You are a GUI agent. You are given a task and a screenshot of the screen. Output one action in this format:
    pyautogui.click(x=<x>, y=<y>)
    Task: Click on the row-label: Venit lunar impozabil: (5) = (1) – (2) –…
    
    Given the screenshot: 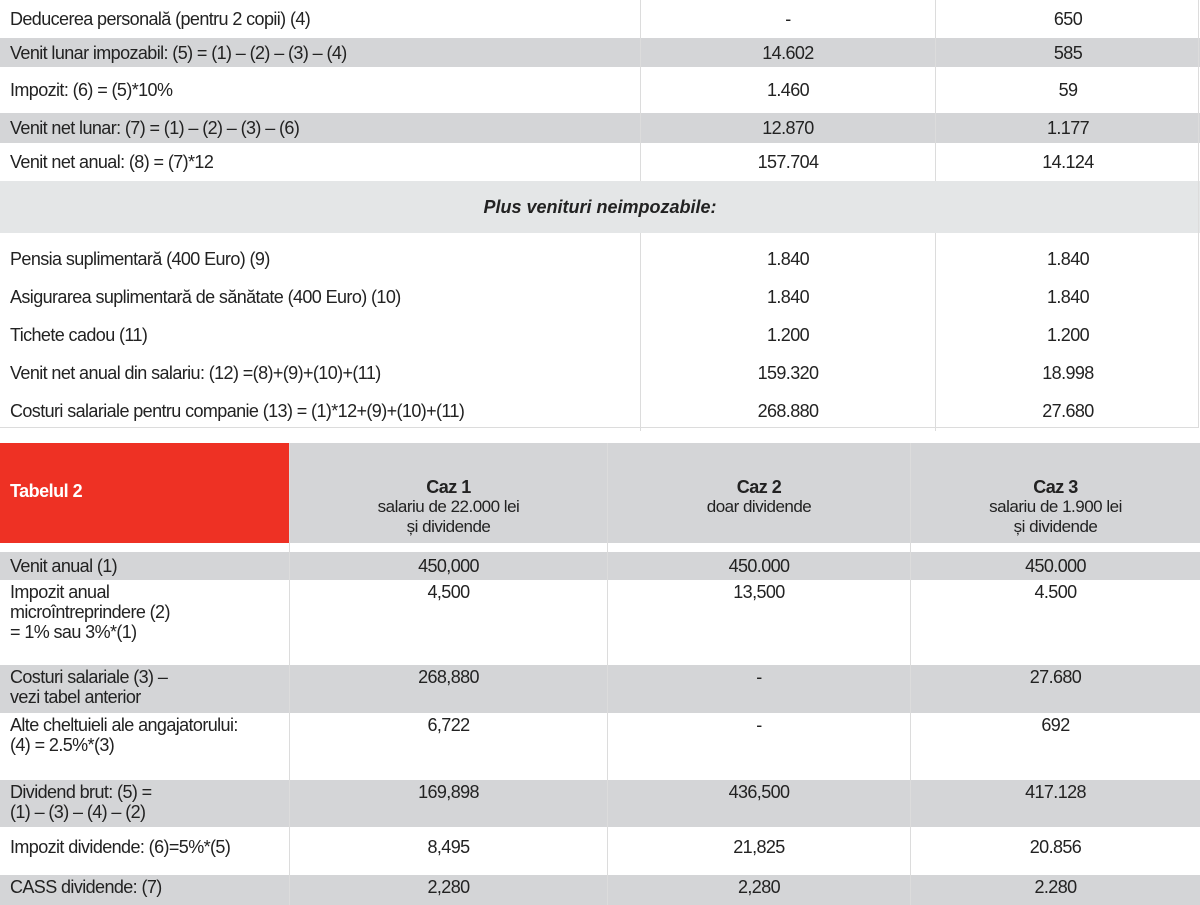 What is the action you would take?
    pyautogui.click(x=178, y=53)
    